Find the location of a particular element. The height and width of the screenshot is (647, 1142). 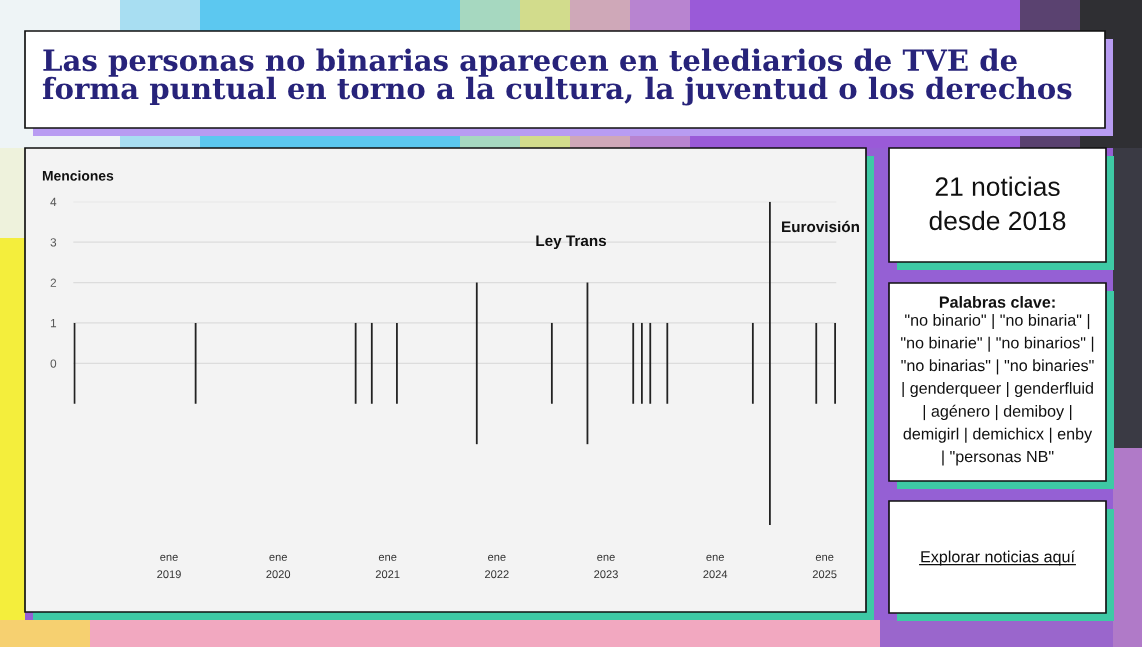

x-tick-label: ene 2023 is located at coordinates (606, 566).